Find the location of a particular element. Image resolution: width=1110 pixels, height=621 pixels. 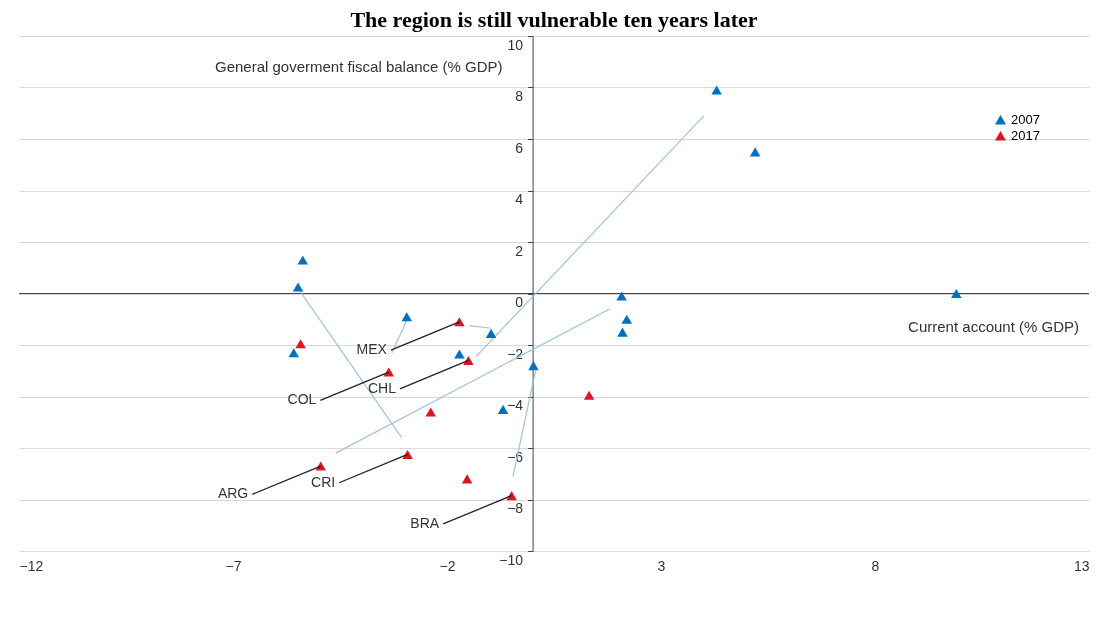

annotation: CHL is located at coordinates (382, 387).